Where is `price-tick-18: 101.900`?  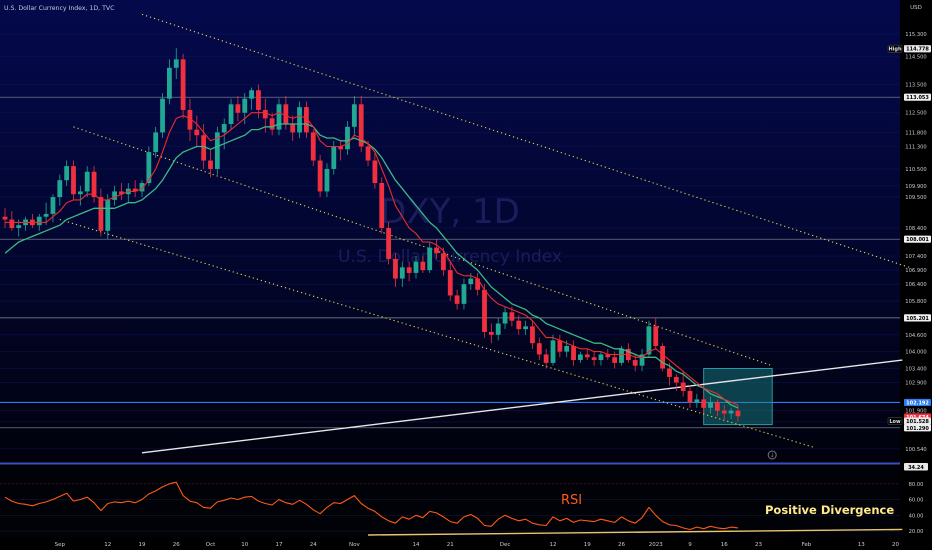
price-tick-18: 101.900 is located at coordinates (915, 412).